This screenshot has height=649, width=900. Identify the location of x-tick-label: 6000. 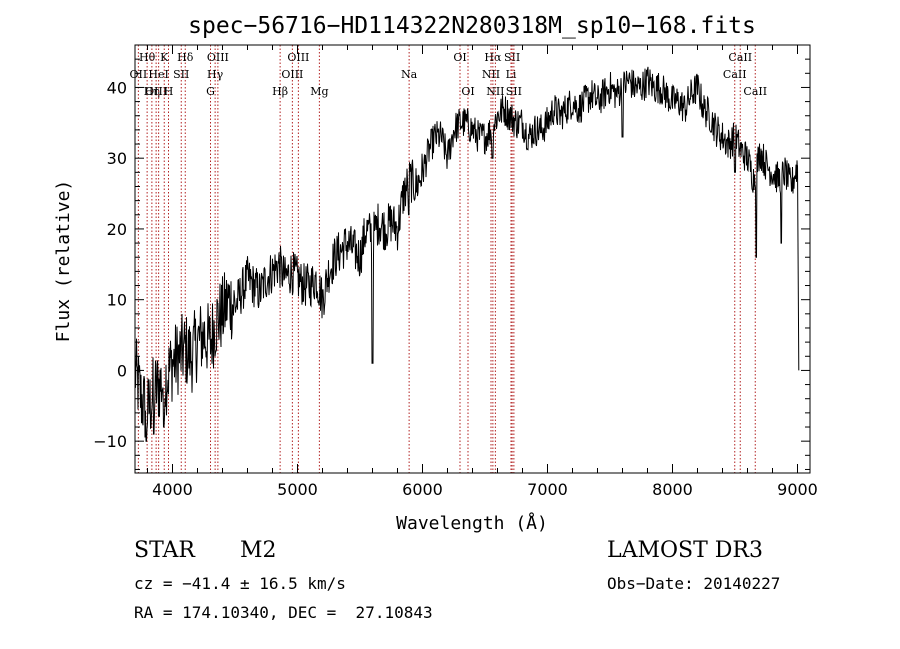
(422, 489).